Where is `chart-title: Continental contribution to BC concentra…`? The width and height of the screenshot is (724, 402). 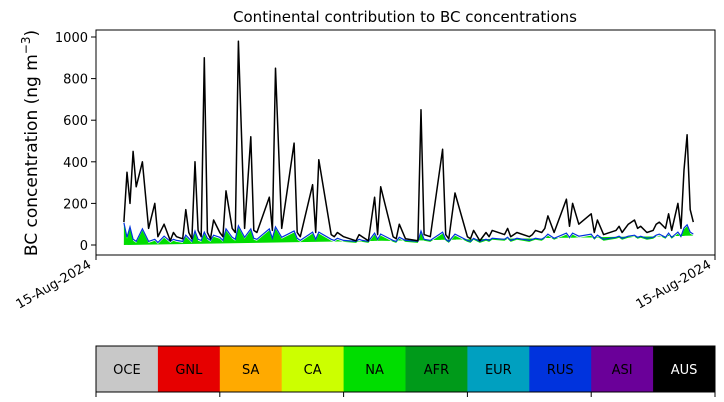
chart-title: Continental contribution to BC concentra… is located at coordinates (405, 17).